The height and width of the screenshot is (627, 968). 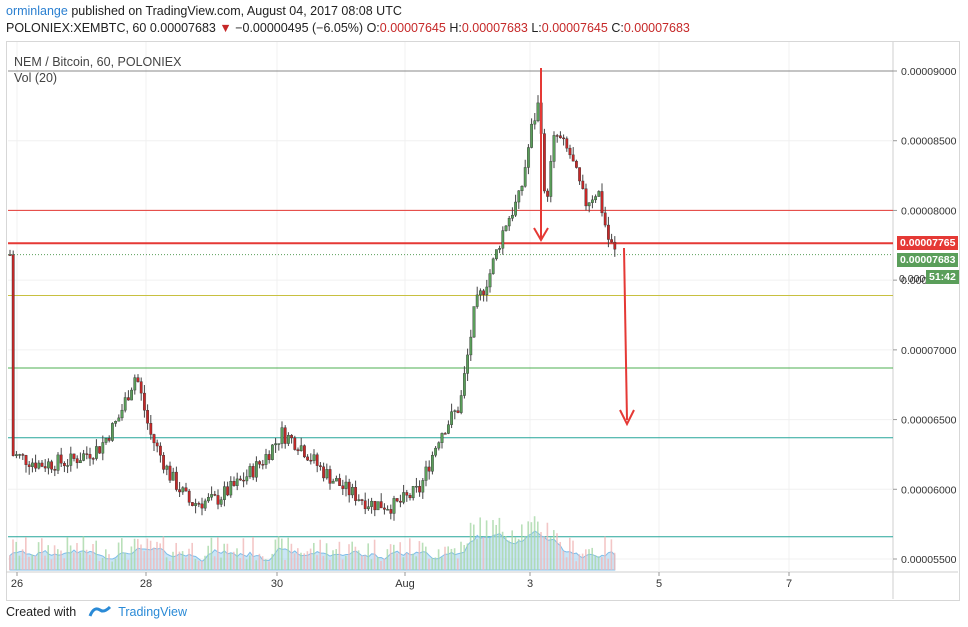 I want to click on x-tick-label: 7, so click(x=789, y=584).